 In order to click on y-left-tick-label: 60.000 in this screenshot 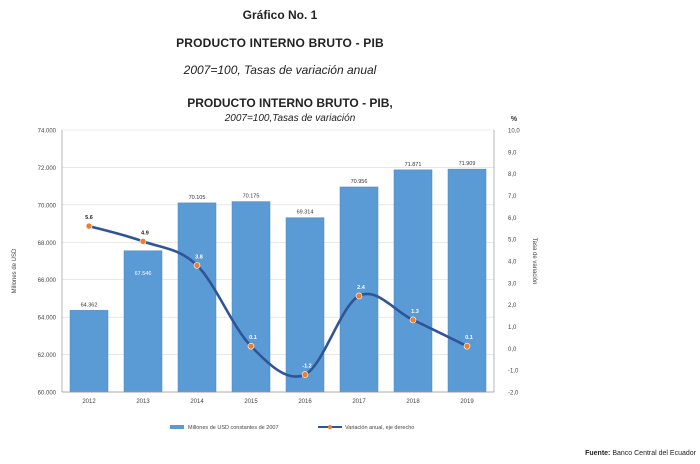, I will do `click(47, 394)`.